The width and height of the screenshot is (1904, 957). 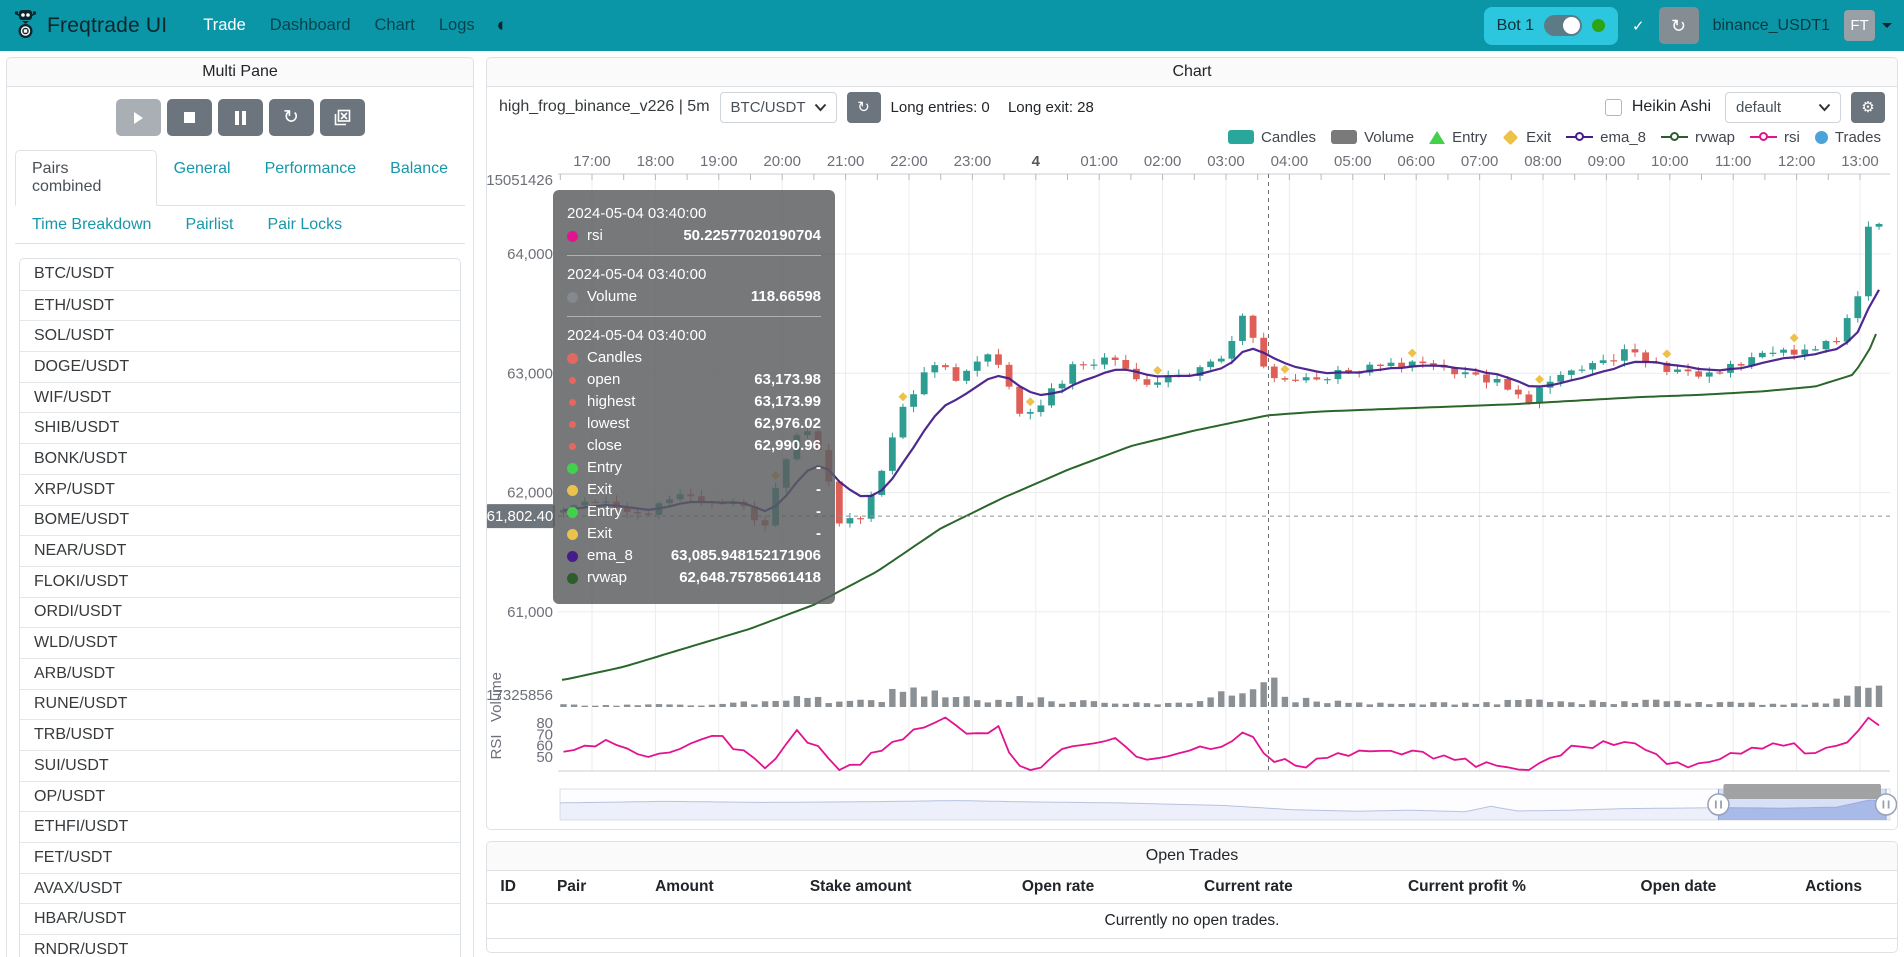 What do you see at coordinates (240, 734) in the screenshot?
I see `pair-item-trb-usdt: TRB/USDT` at bounding box center [240, 734].